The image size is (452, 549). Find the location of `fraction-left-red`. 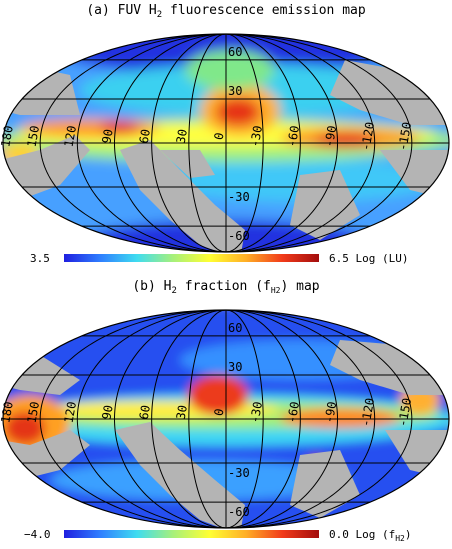

fraction-left-red is located at coordinates (25, 428).